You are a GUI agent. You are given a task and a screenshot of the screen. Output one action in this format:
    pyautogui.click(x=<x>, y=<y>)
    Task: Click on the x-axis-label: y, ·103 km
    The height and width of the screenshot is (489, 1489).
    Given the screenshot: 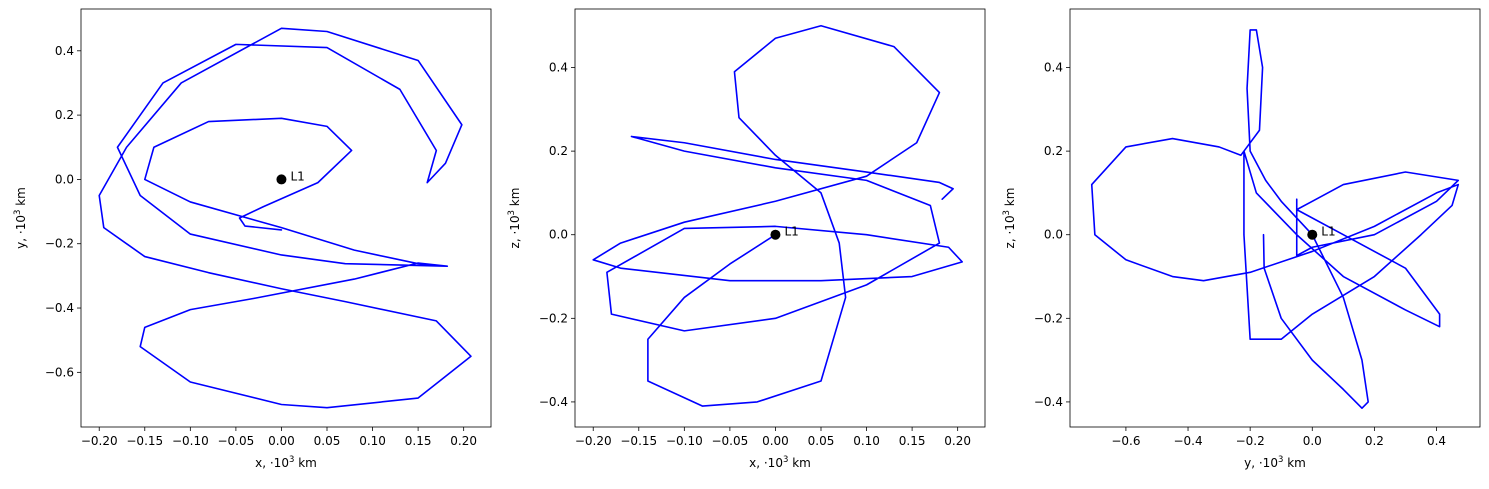 What is the action you would take?
    pyautogui.click(x=1275, y=462)
    